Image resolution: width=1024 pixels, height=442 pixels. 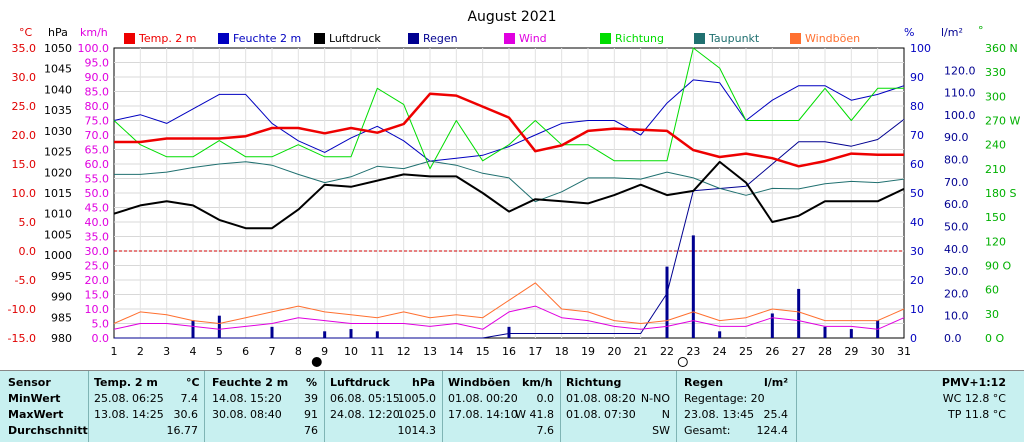 What do you see at coordinates (48, 430) in the screenshot?
I see `row-label-avg: Durchschnitt` at bounding box center [48, 430].